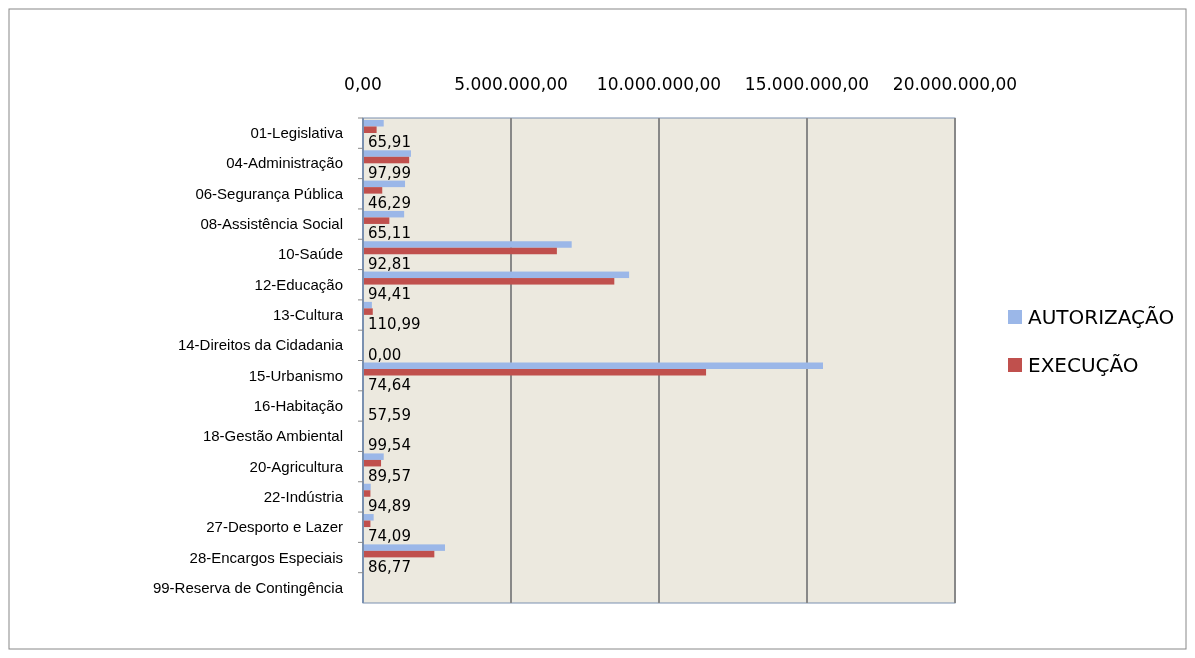 The image size is (1195, 658). What do you see at coordinates (296, 466) in the screenshot?
I see `y-tick-label: 20-Agricultura` at bounding box center [296, 466].